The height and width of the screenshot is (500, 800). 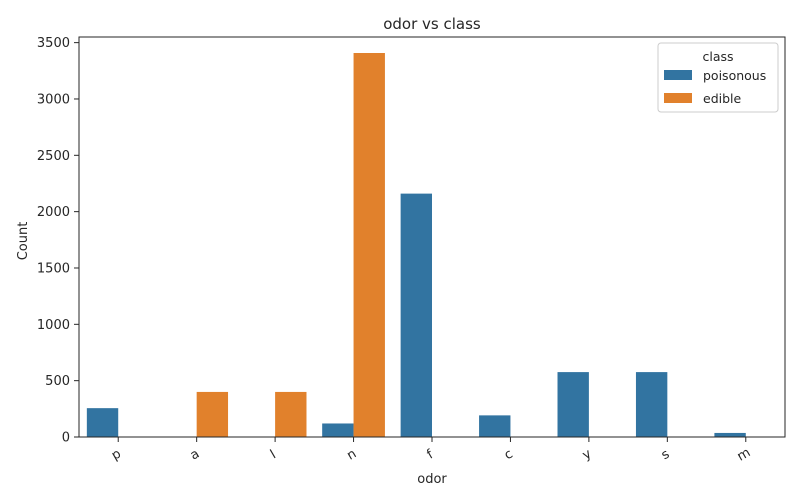 What do you see at coordinates (666, 455) in the screenshot?
I see `x-tick-label-s: s` at bounding box center [666, 455].